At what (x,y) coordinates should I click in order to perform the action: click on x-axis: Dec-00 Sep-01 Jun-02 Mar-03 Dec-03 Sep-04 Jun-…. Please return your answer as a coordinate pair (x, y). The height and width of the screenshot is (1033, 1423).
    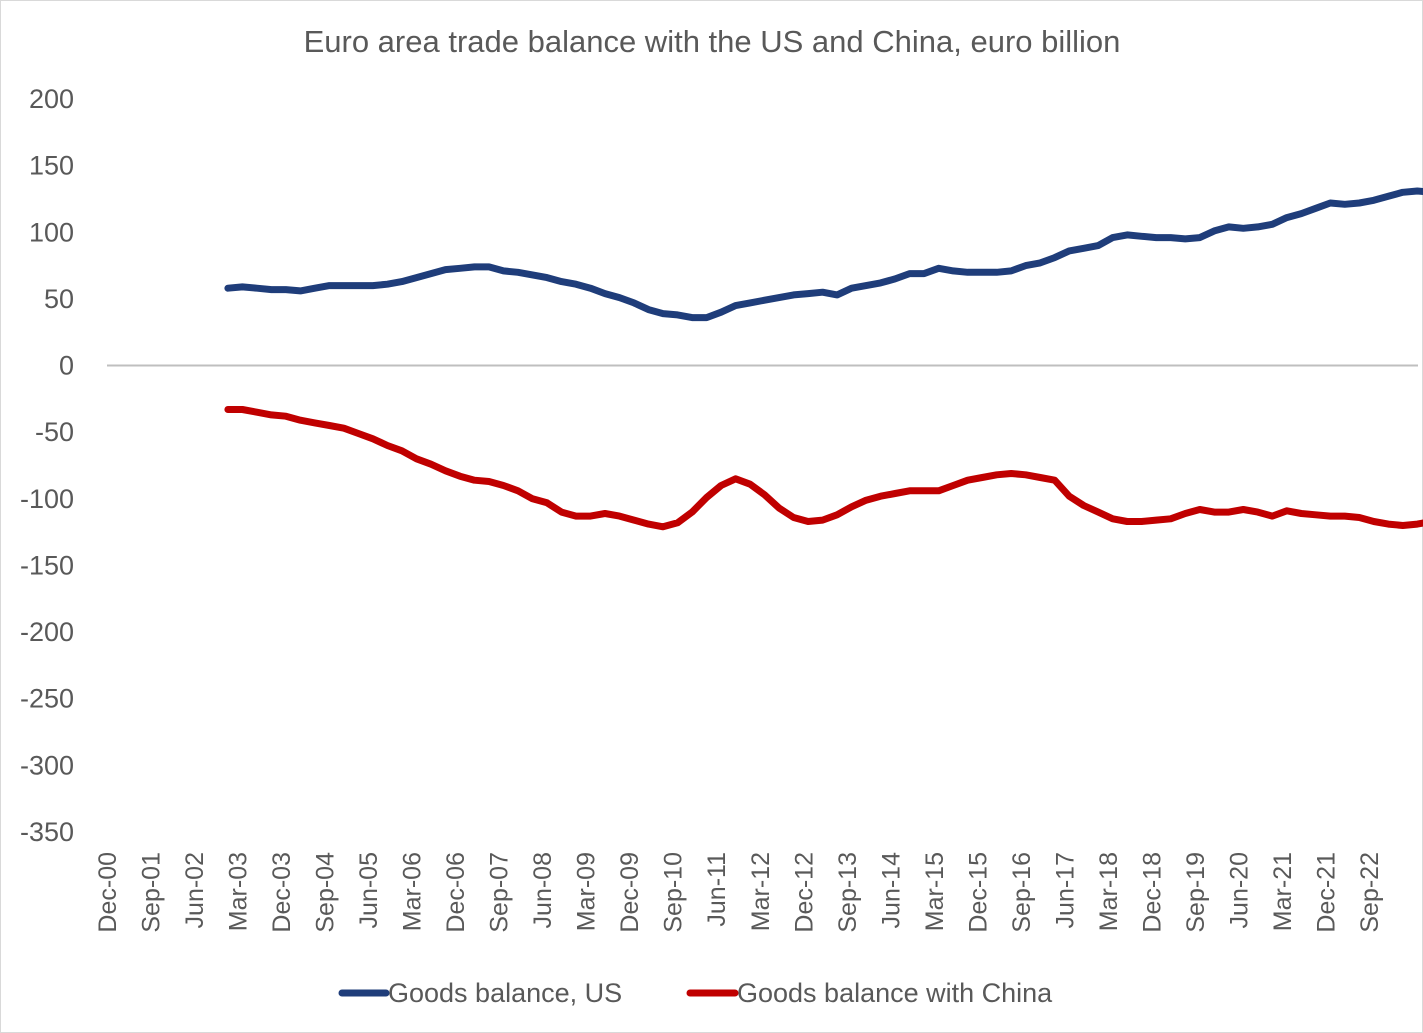
    Looking at the image, I should click on (739, 892).